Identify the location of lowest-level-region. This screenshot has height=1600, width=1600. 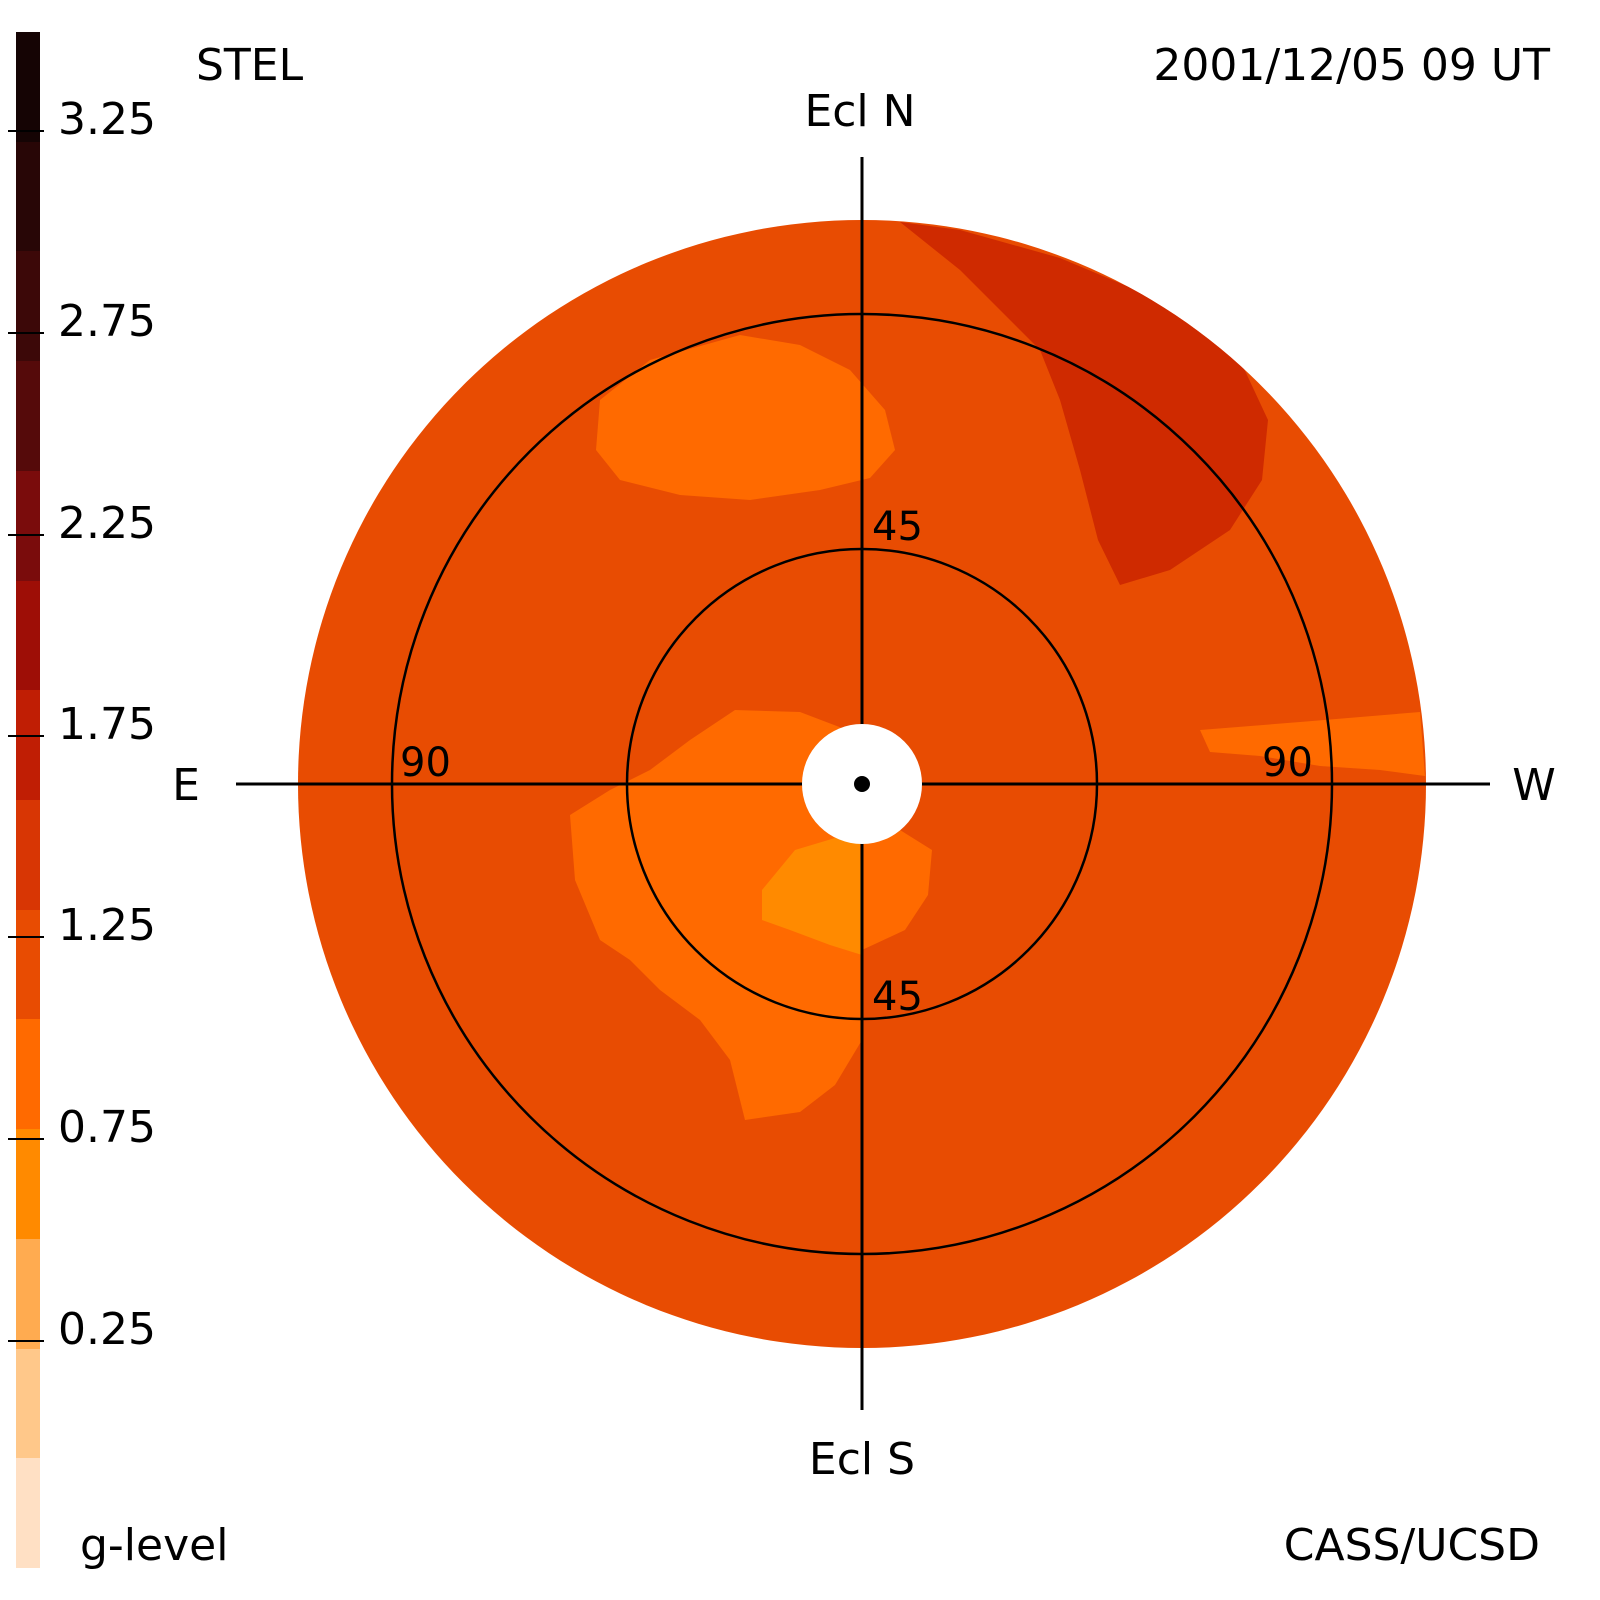
(812, 896).